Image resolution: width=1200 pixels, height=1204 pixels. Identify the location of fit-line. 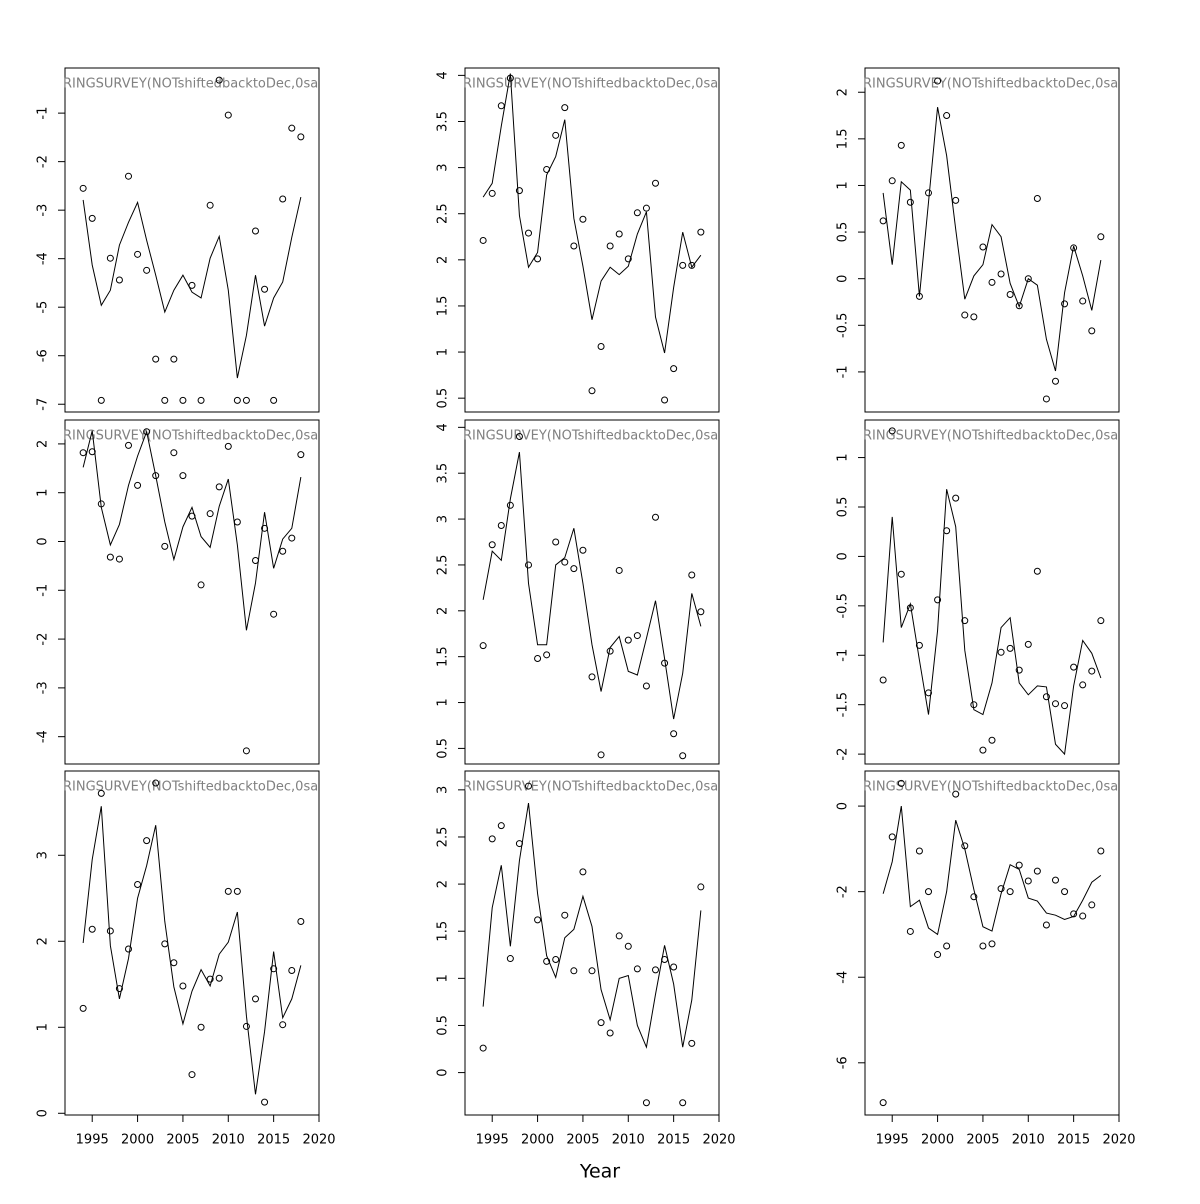
(592, 213).